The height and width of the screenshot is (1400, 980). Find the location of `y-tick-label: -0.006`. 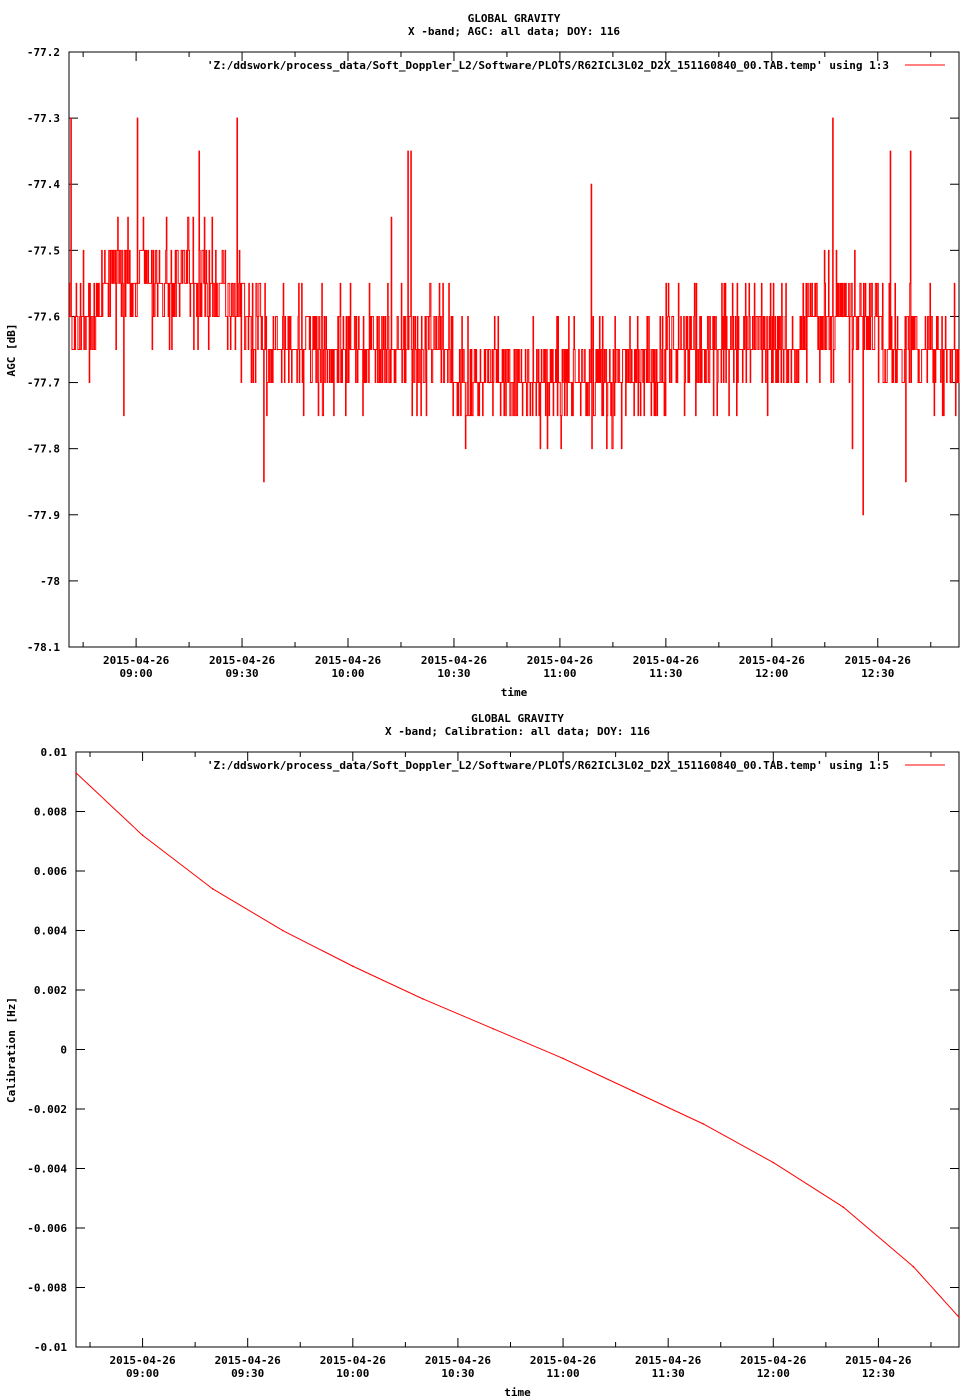

y-tick-label: -0.006 is located at coordinates (47, 1228).